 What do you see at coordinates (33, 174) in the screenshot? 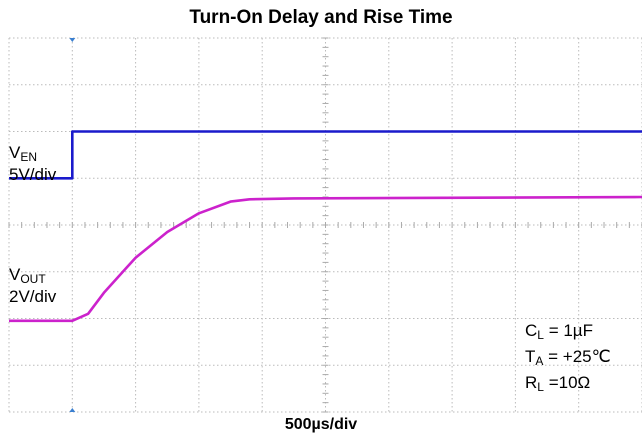
I see `ven-scale-label: 5V/div` at bounding box center [33, 174].